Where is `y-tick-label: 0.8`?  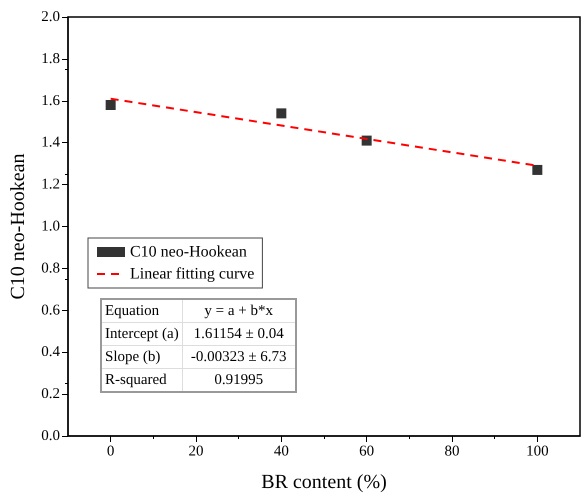
y-tick-label: 0.8 is located at coordinates (50, 268).